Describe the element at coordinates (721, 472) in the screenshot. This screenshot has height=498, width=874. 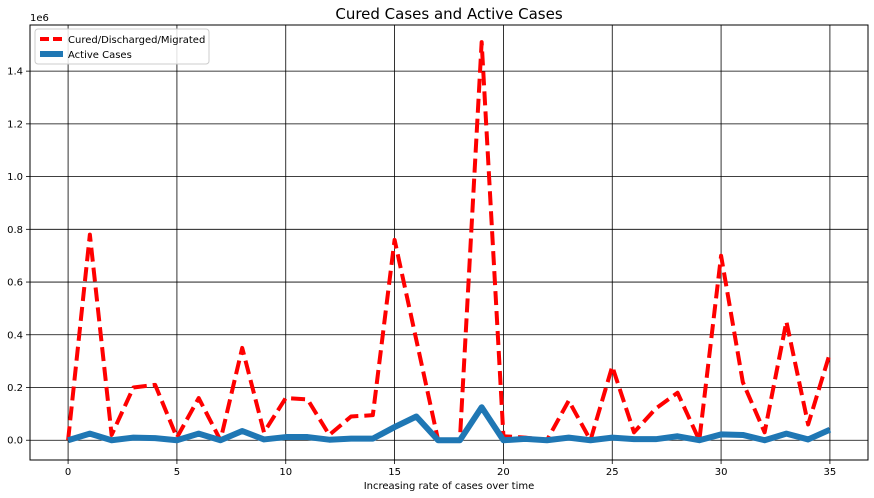
I see `x-tick-label: 30` at that location.